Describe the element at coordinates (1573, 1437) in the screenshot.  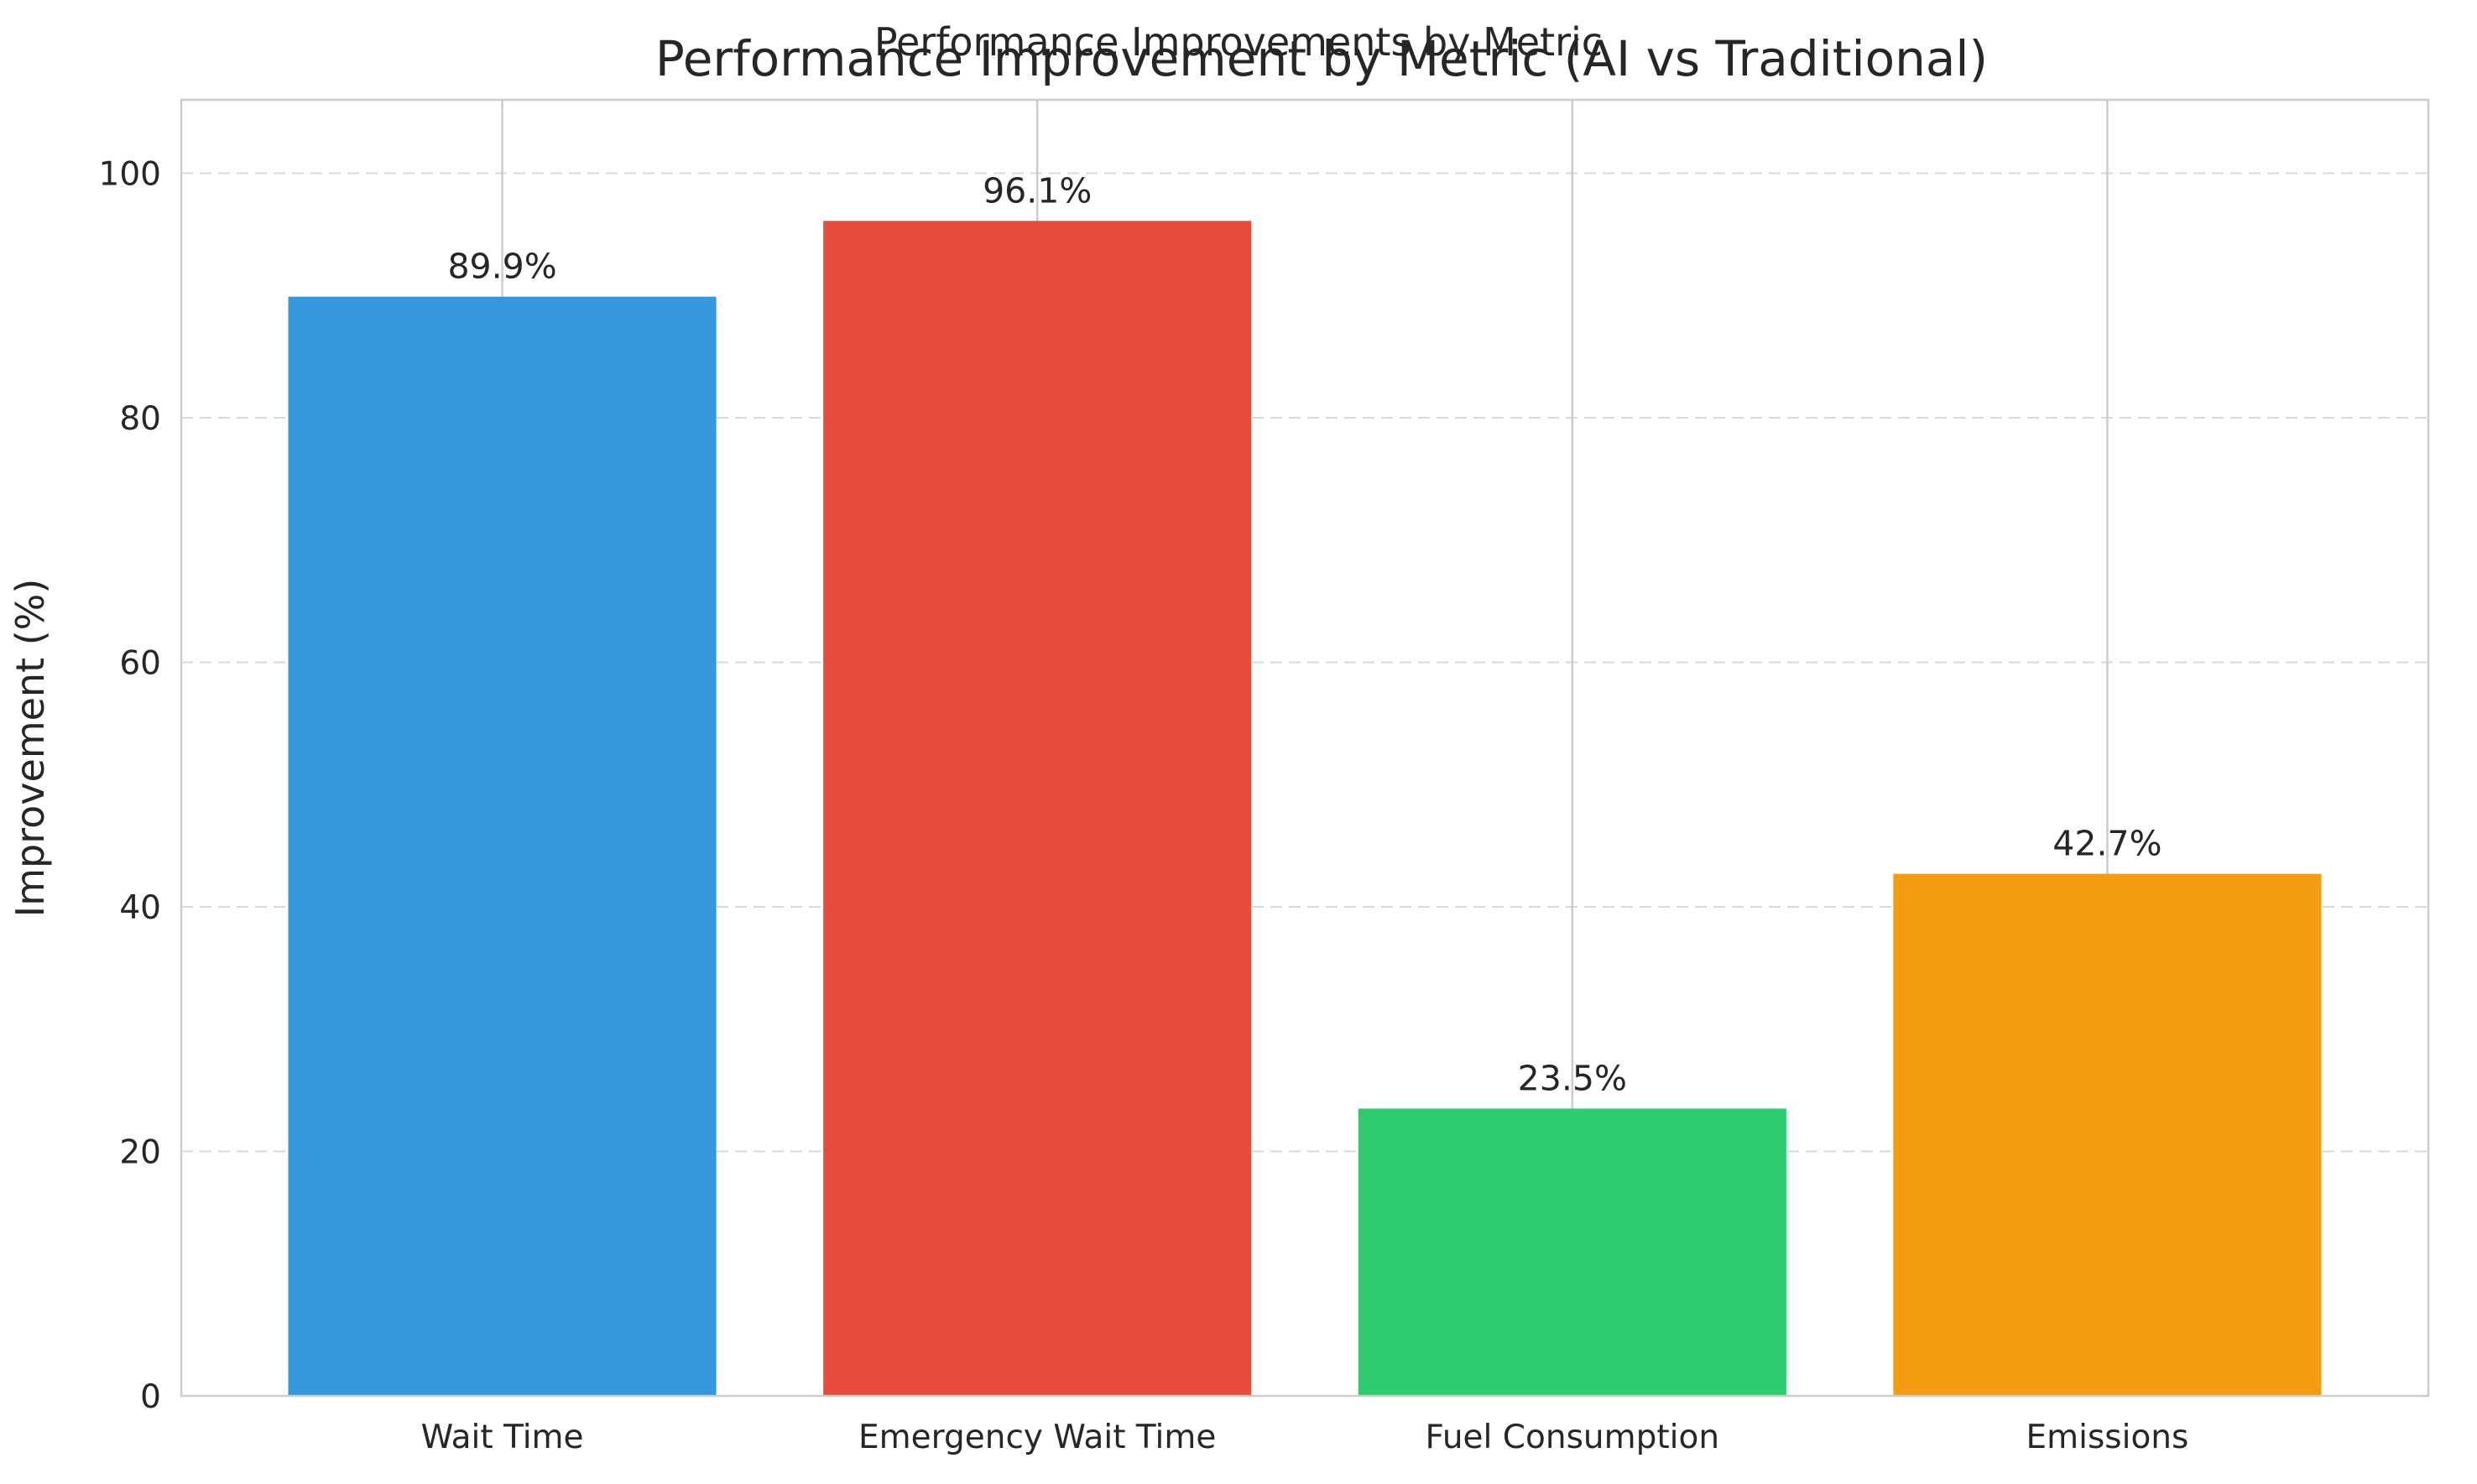
I see `x-tick-label: Fuel Consumption` at that location.